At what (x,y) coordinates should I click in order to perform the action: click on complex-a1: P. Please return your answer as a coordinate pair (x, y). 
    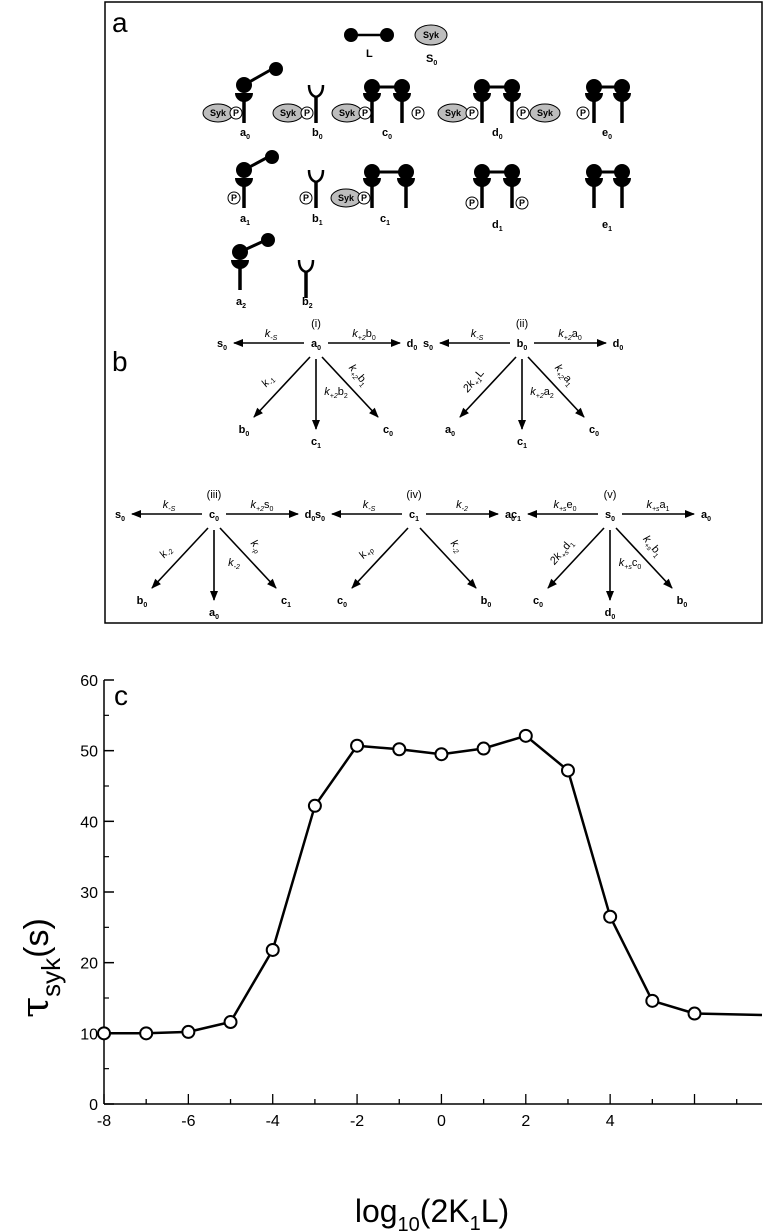
    Looking at the image, I should click on (253, 180).